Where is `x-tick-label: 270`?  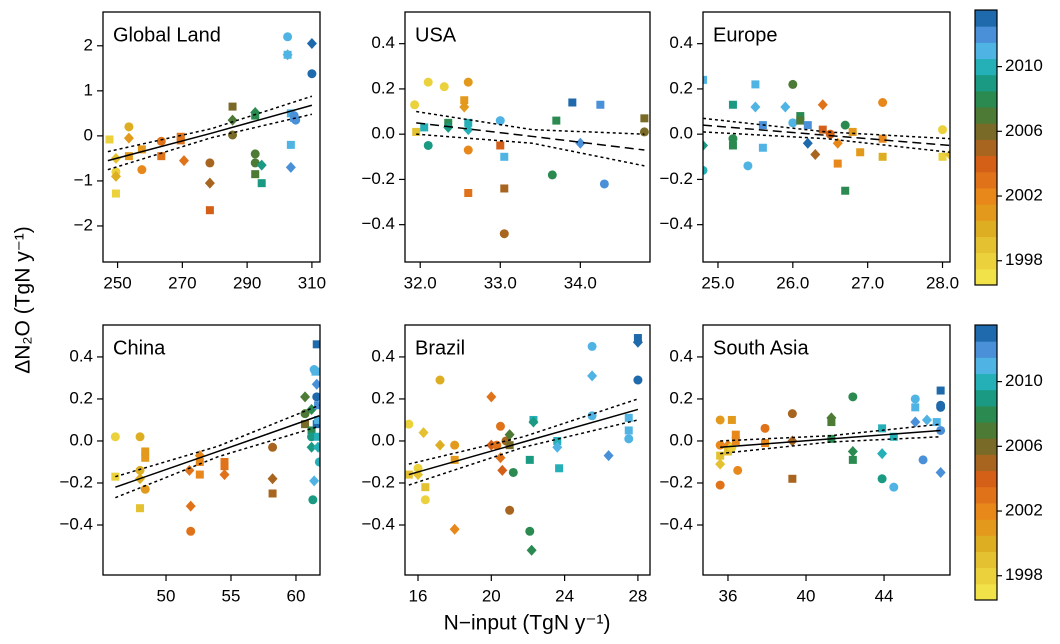 x-tick-label: 270 is located at coordinates (182, 282).